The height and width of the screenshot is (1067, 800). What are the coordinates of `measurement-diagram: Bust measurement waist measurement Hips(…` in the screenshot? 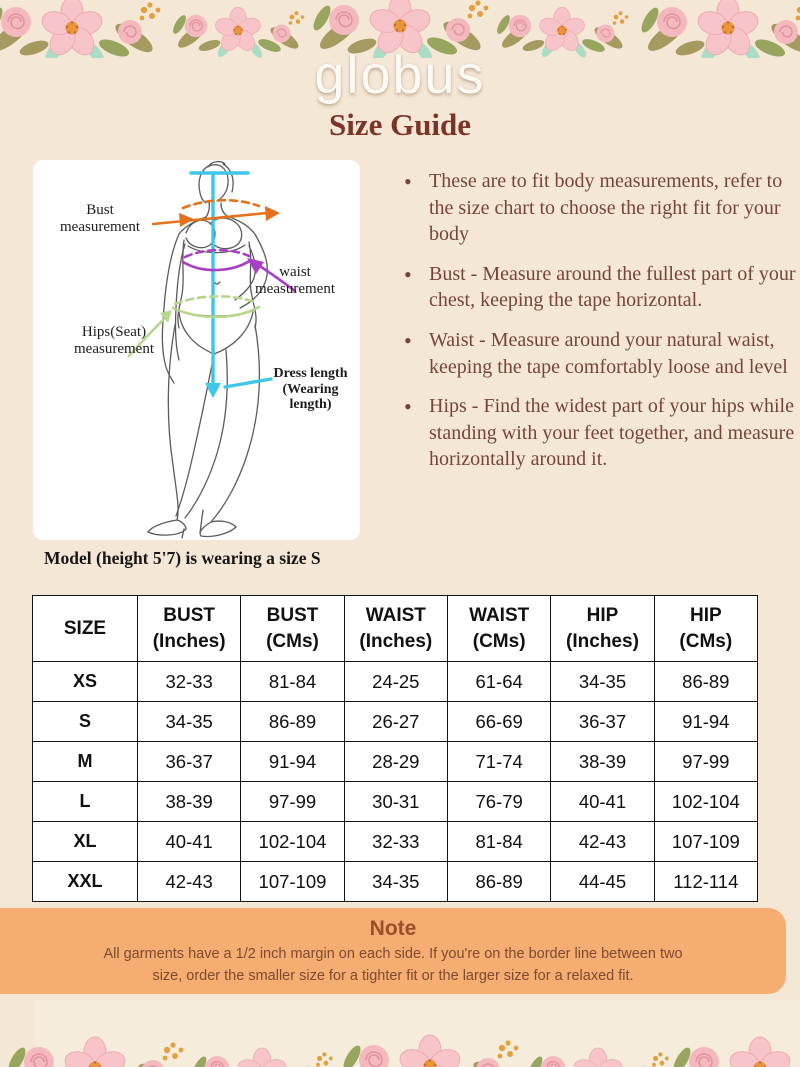 It's located at (196, 350).